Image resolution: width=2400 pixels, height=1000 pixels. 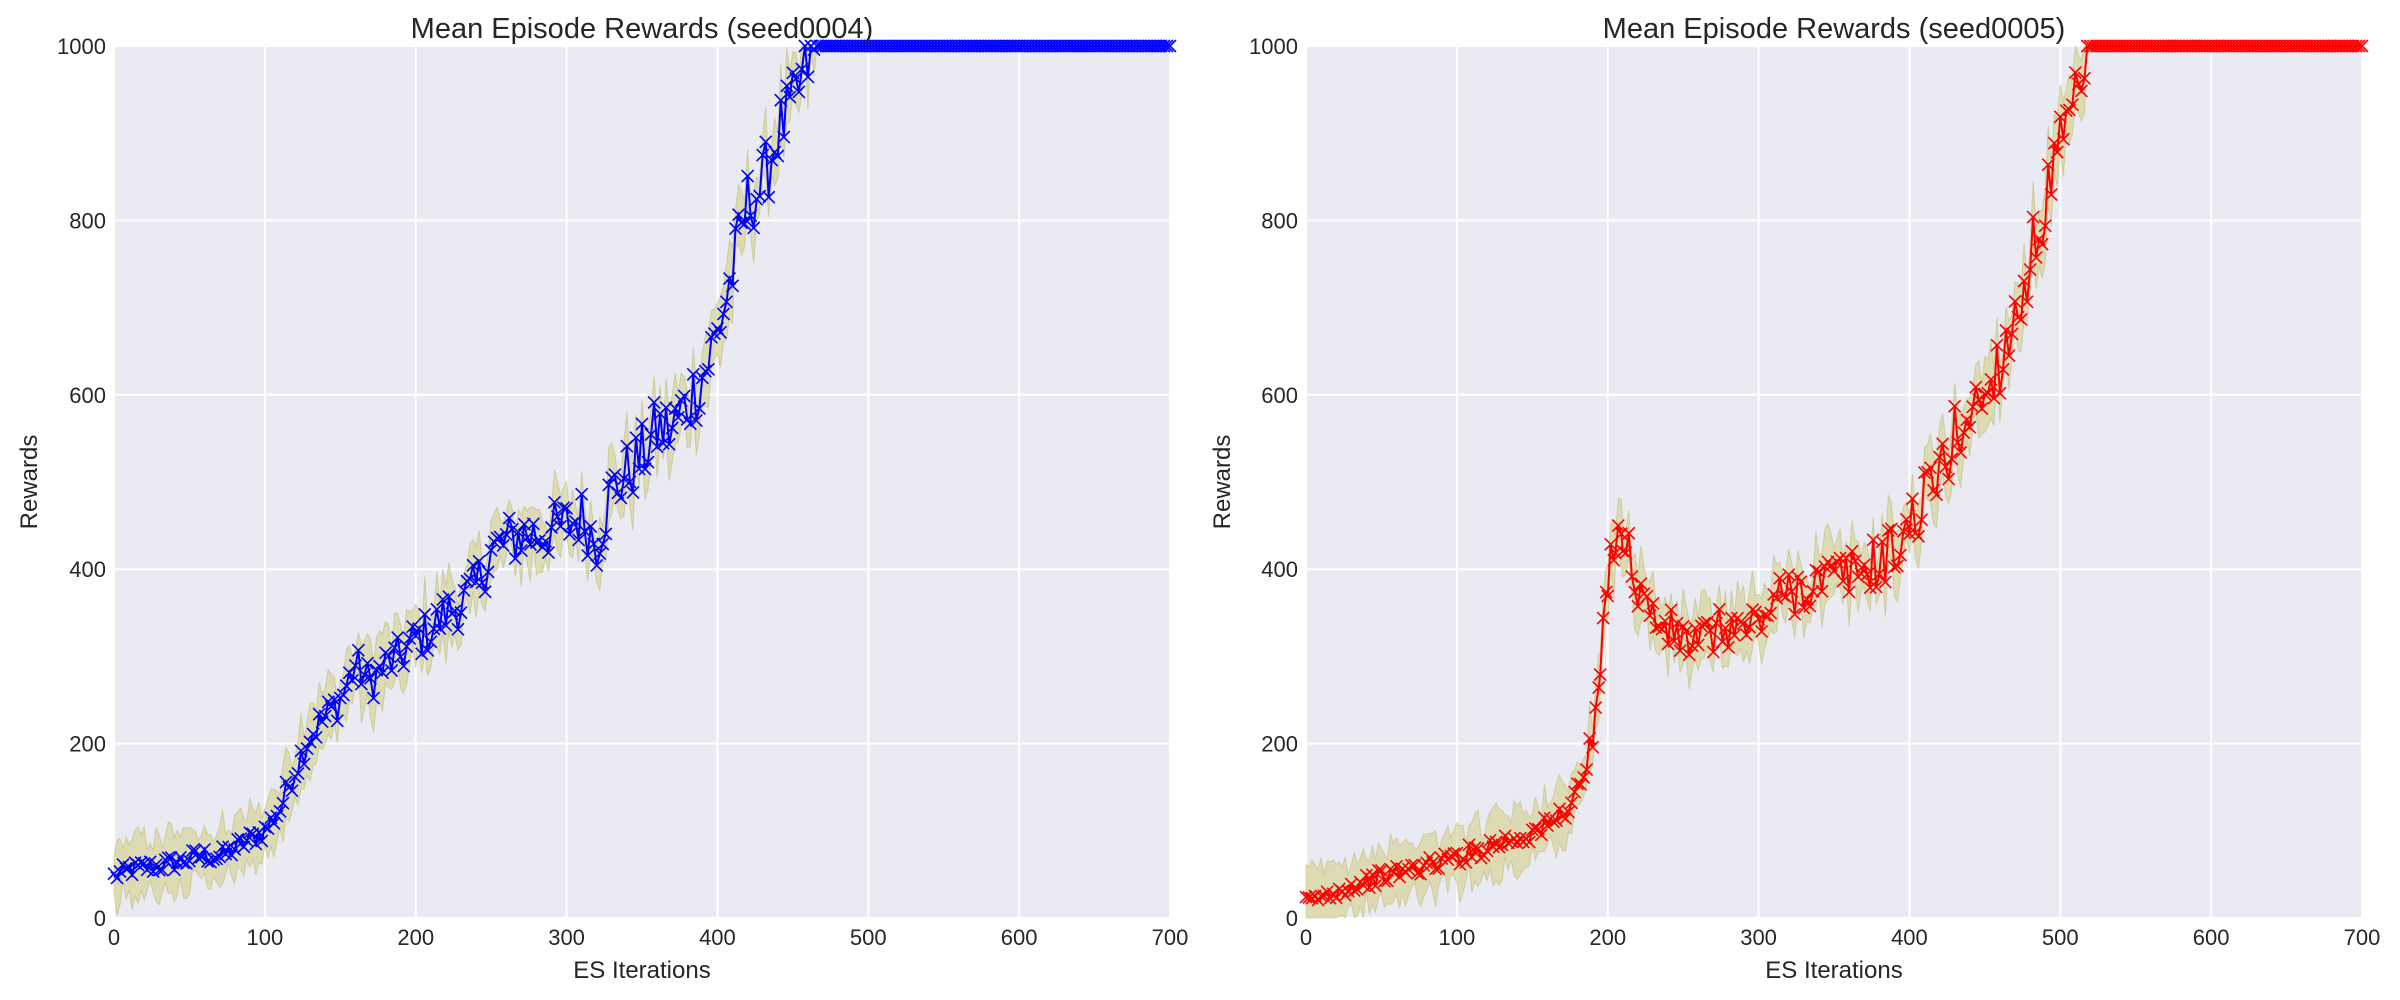 I want to click on y-tick-label: 0, so click(x=100, y=918).